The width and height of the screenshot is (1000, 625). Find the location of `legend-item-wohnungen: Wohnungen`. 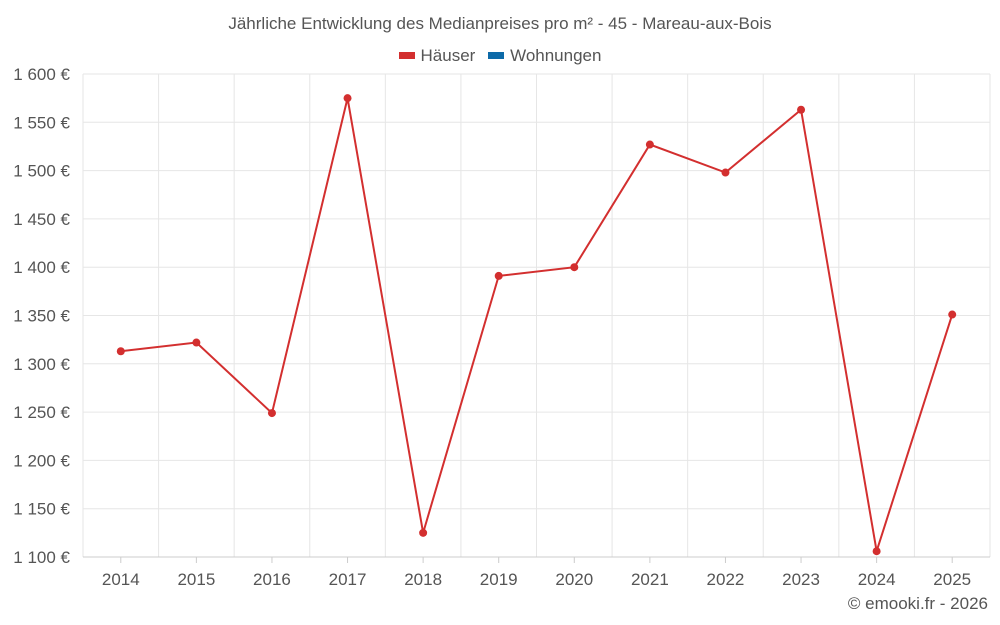

legend-item-wohnungen: Wohnungen is located at coordinates (544, 56).